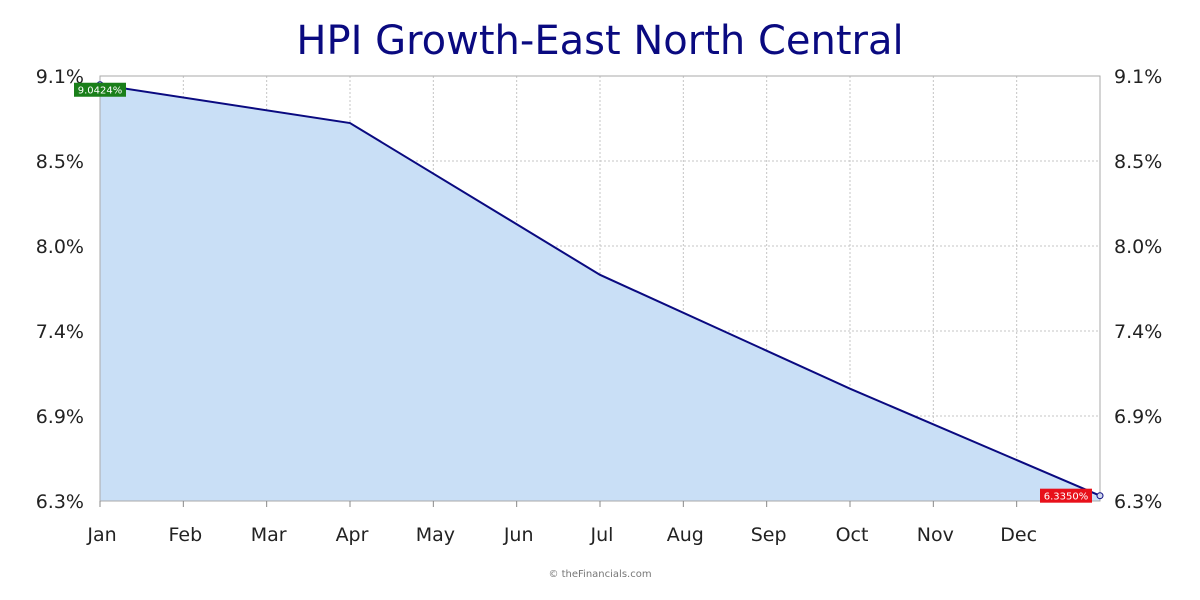 The image size is (1200, 600). Describe the element at coordinates (1138, 502) in the screenshot. I see `y-tick-label-right: 6.3%` at that location.